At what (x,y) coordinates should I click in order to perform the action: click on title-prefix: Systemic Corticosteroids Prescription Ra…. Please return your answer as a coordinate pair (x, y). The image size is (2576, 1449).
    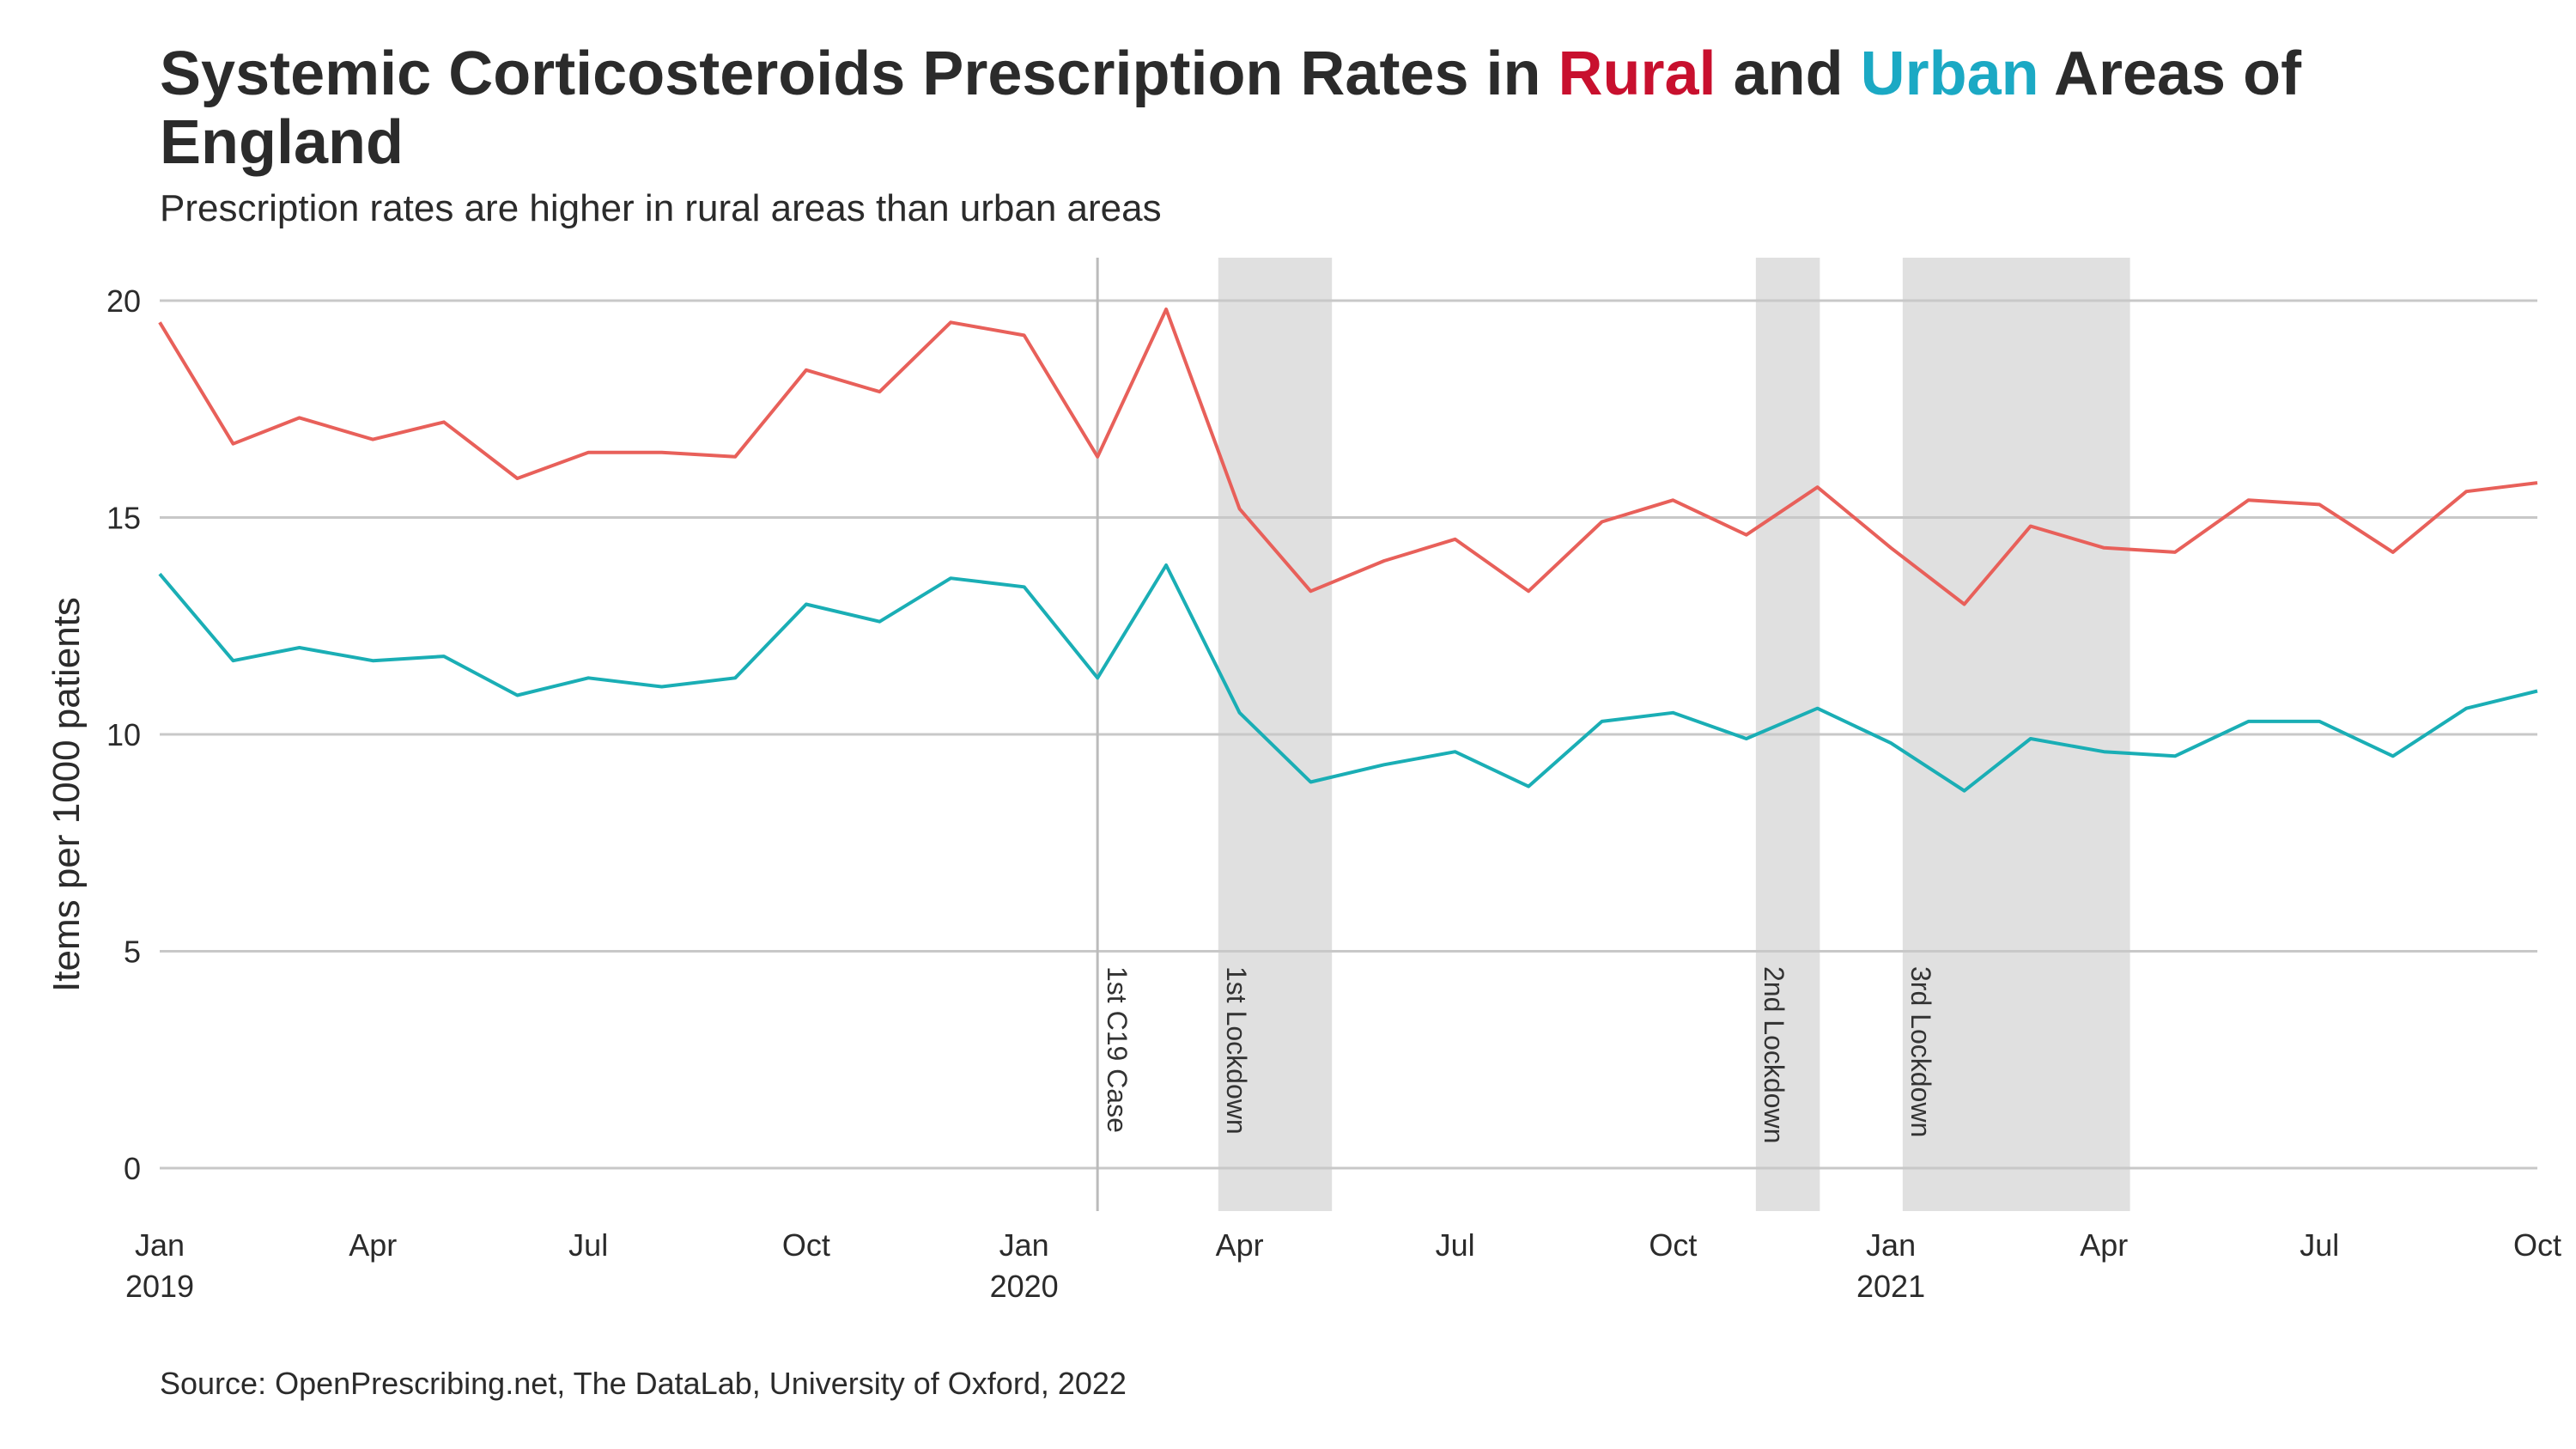
    Looking at the image, I should click on (859, 74).